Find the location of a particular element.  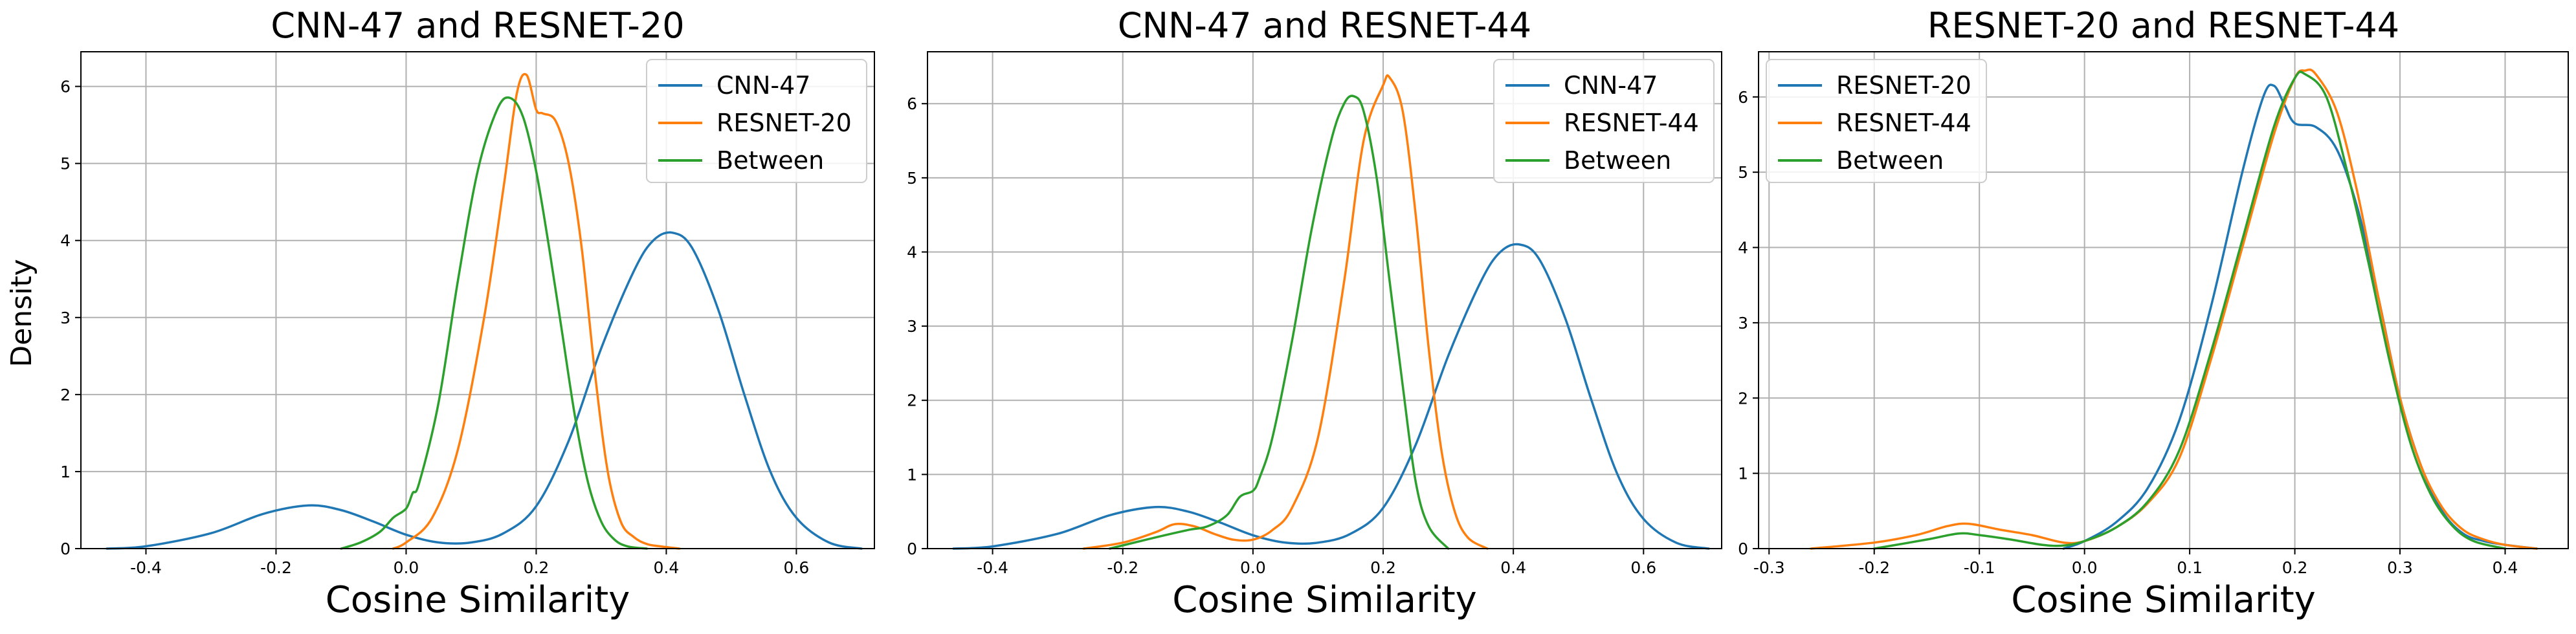

x-tick-label: 0.1 is located at coordinates (2190, 567).